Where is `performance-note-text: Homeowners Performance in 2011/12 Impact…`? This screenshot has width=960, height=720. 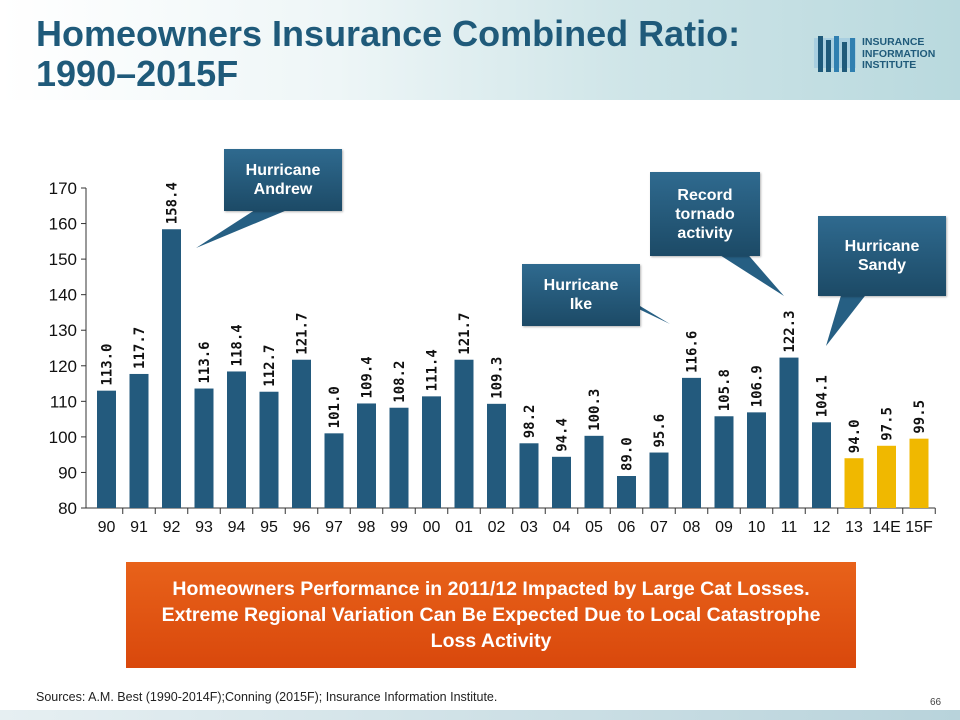
performance-note-text: Homeowners Performance in 2011/12 Impact… is located at coordinates (491, 615).